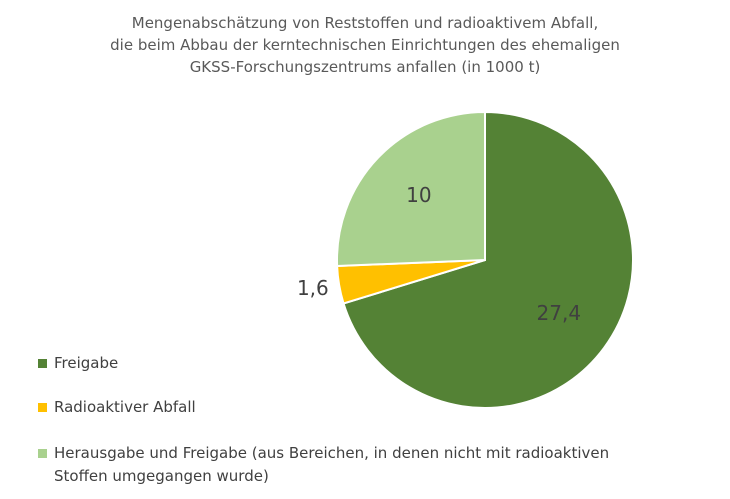 The image size is (730, 499). Describe the element at coordinates (238, 363) in the screenshot. I see `legend-entry: Freigabe` at that location.